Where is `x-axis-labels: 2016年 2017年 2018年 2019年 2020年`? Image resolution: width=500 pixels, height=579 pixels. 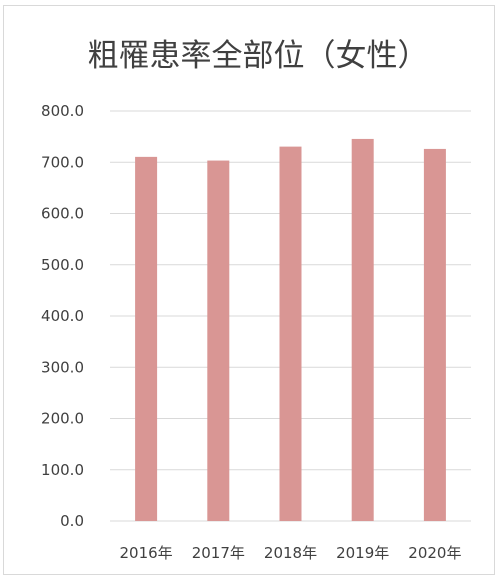
x-axis-labels: 2016年 2017年 2018年 2019年 2020年 is located at coordinates (291, 553).